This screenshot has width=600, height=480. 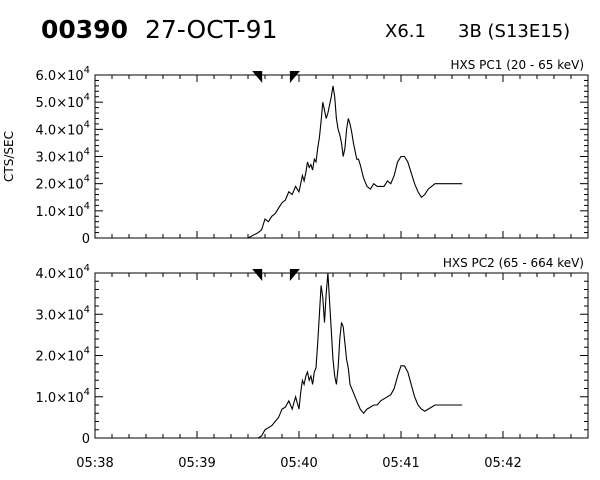 I want to click on y-tick-label: 5.0×10⁴, so click(x=63, y=101).